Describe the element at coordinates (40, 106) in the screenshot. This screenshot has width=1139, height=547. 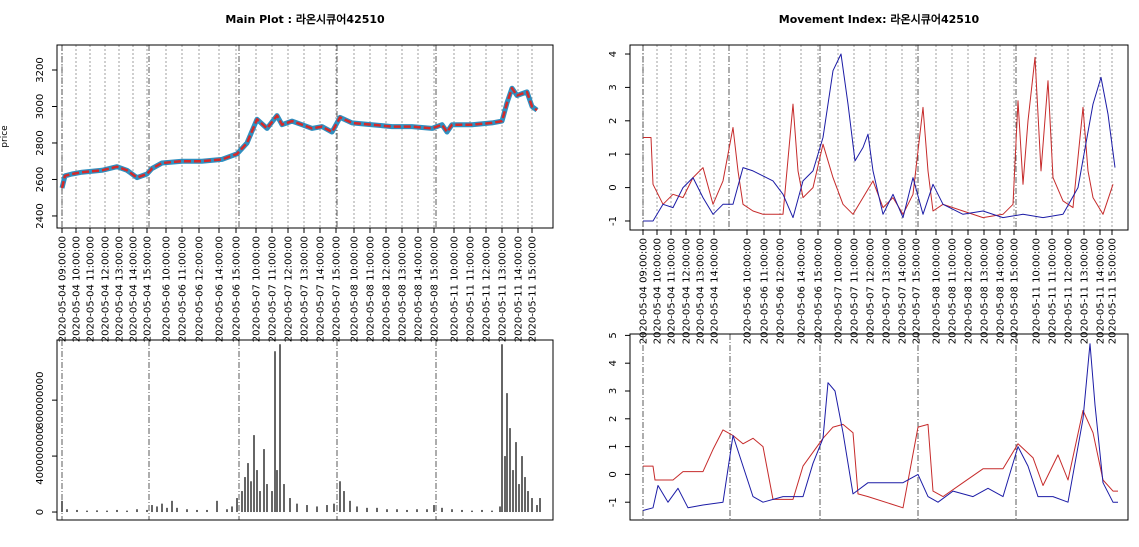
I see `y-tick-label: 3000` at that location.